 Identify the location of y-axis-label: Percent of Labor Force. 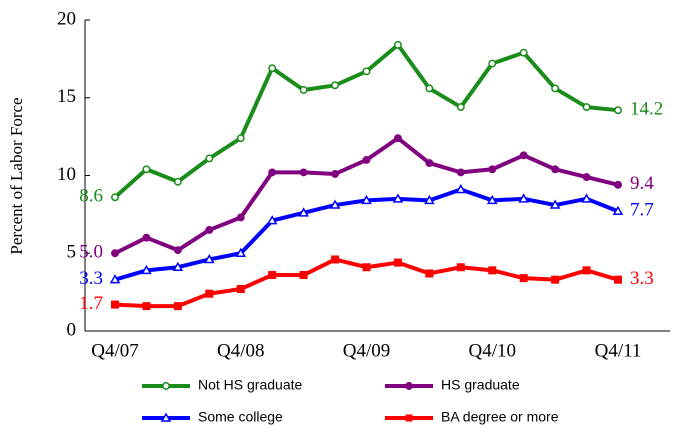
(16, 175).